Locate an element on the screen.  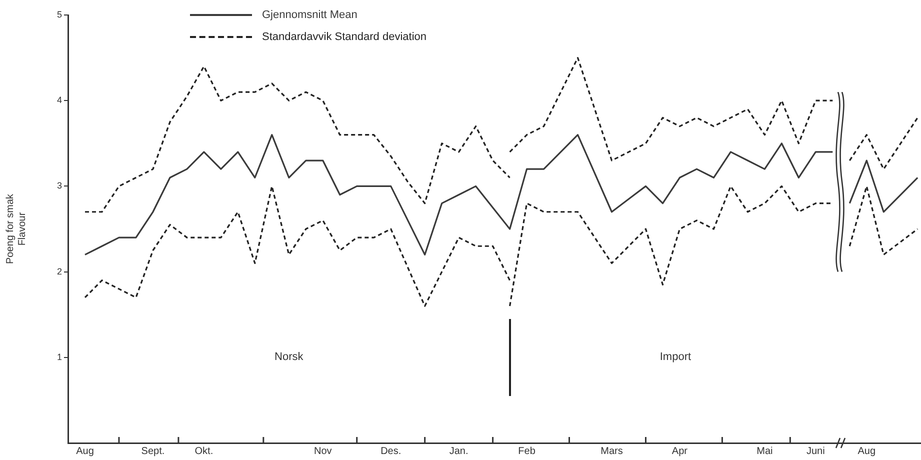
text: Standardavvik Standard deviation is located at coordinates (344, 37).